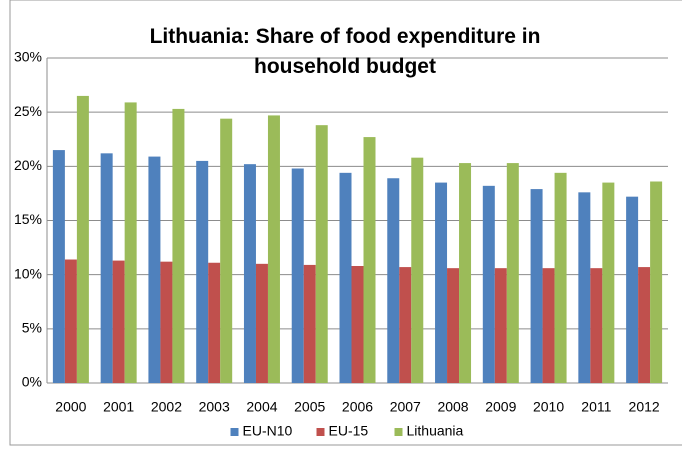 The width and height of the screenshot is (682, 452). What do you see at coordinates (357, 407) in the screenshot?
I see `x-tick-label: 2006` at bounding box center [357, 407].